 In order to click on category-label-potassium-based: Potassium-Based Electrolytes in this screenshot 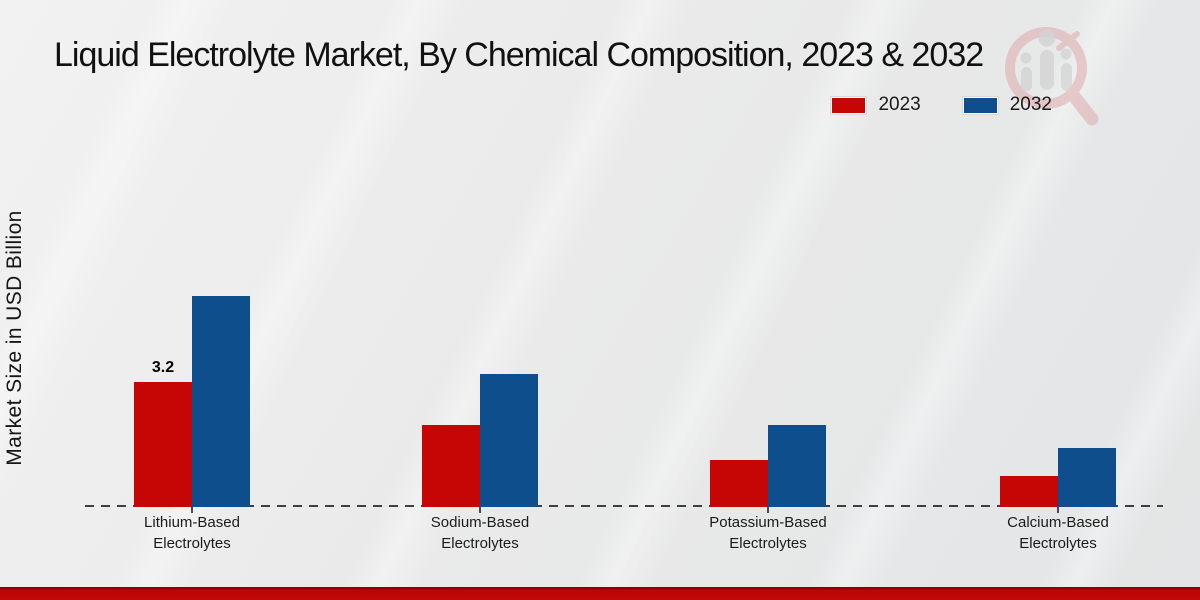, I will do `click(768, 533)`.